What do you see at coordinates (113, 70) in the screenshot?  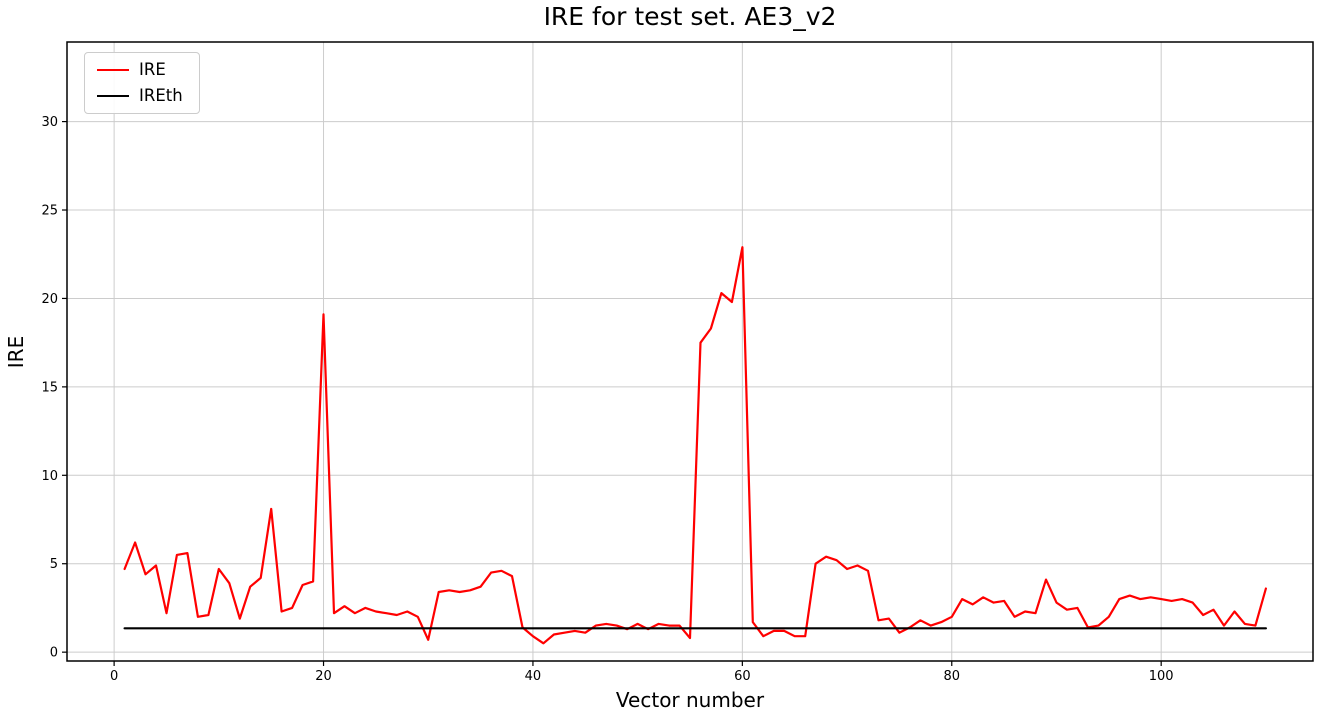 I see `ire-line-sample` at bounding box center [113, 70].